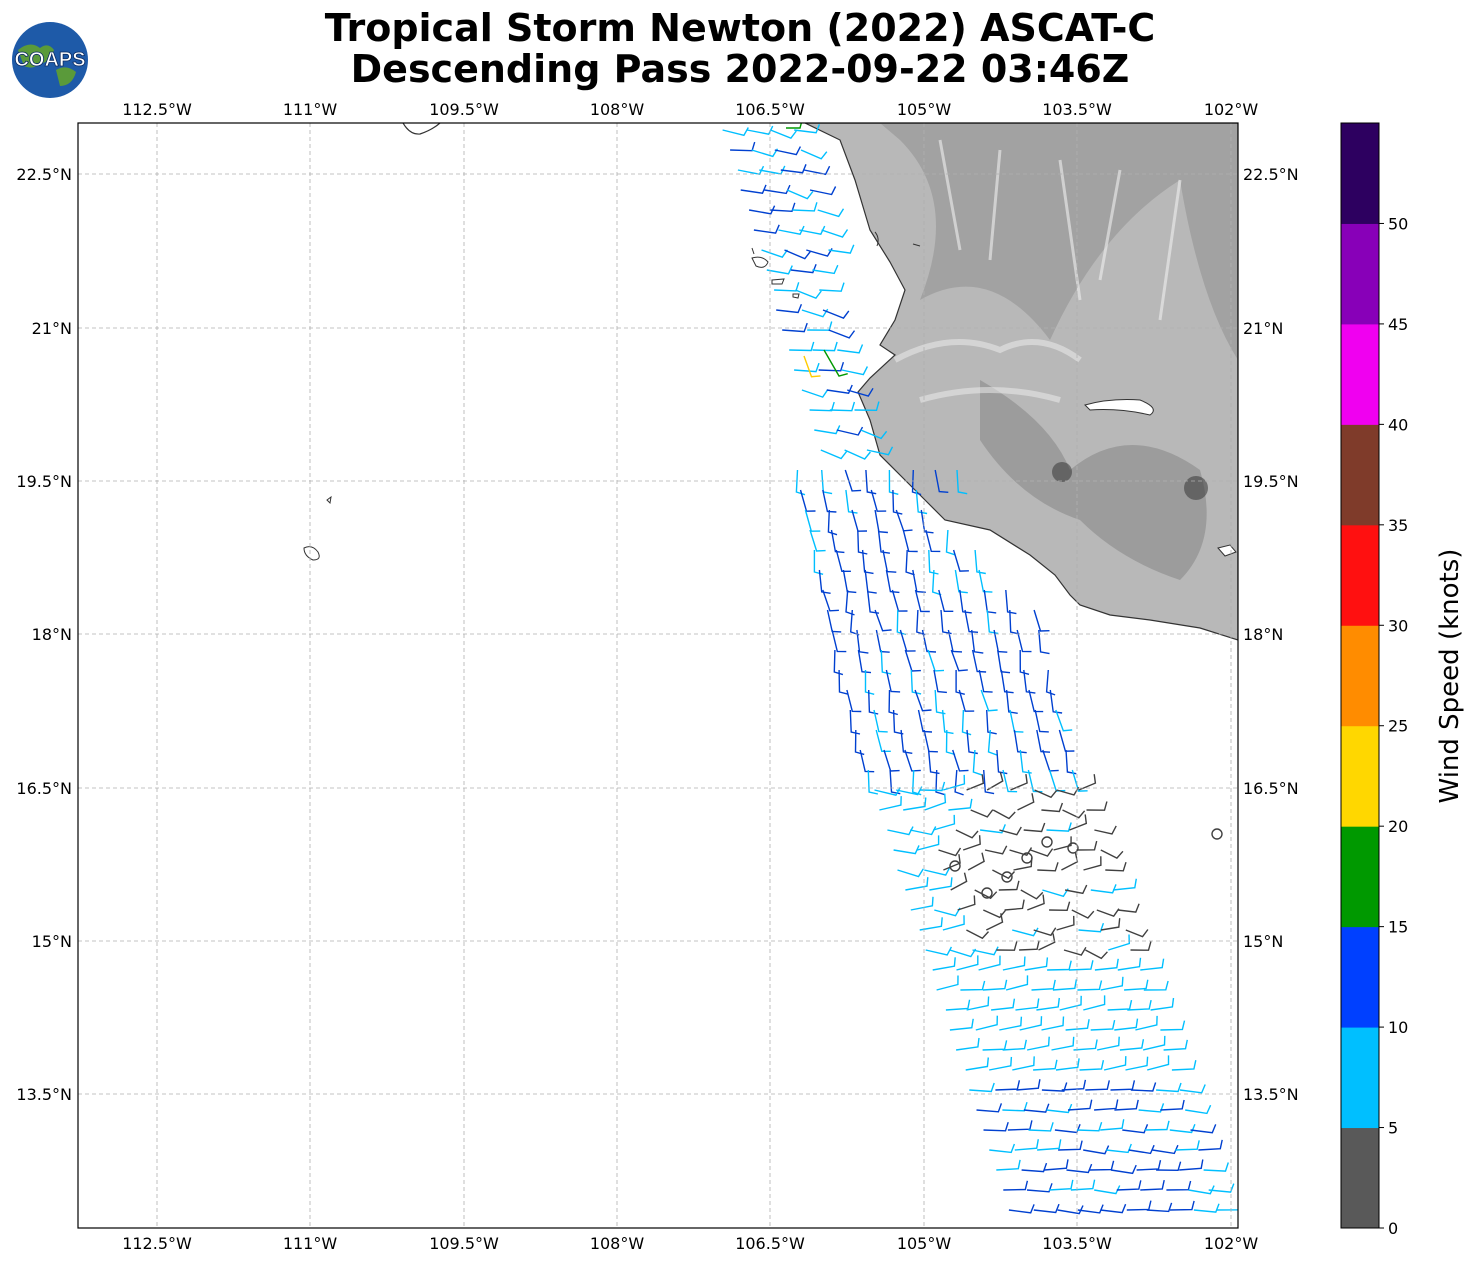 This screenshot has width=1478, height=1264. I want to click on colorbar-tick-label: 15, so click(1398, 927).